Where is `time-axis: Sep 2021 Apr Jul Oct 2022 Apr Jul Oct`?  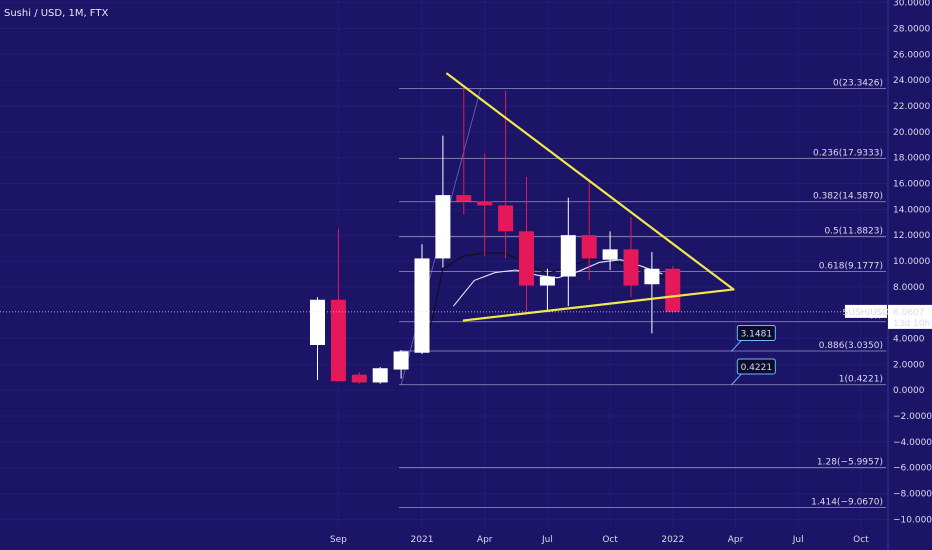
time-axis: Sep 2021 Apr Jul Oct 2022 Apr Jul Oct is located at coordinates (599, 540).